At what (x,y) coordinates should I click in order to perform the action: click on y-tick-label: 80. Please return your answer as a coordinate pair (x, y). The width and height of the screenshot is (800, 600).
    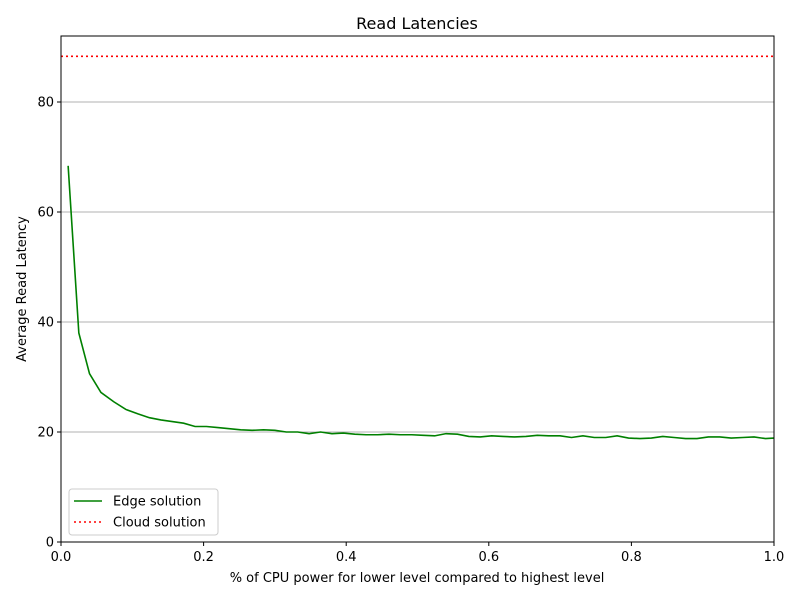
    Looking at the image, I should click on (45, 103).